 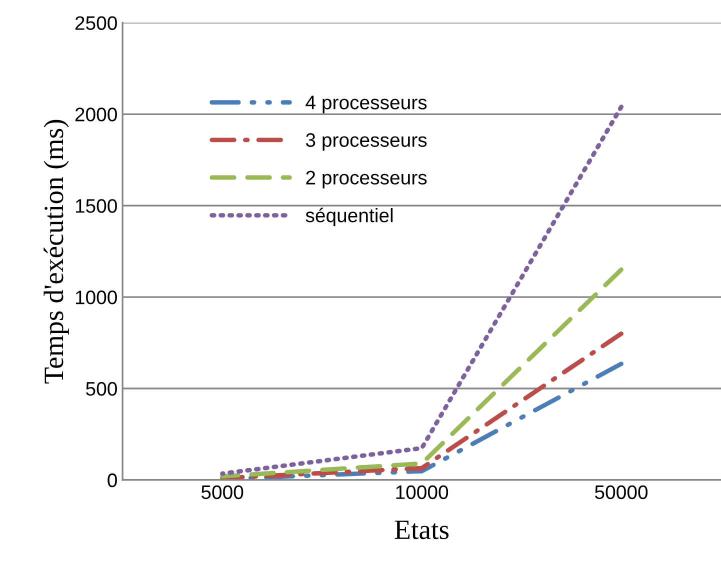 What do you see at coordinates (366, 105) in the screenshot?
I see `legend-label: 4 processeurs` at bounding box center [366, 105].